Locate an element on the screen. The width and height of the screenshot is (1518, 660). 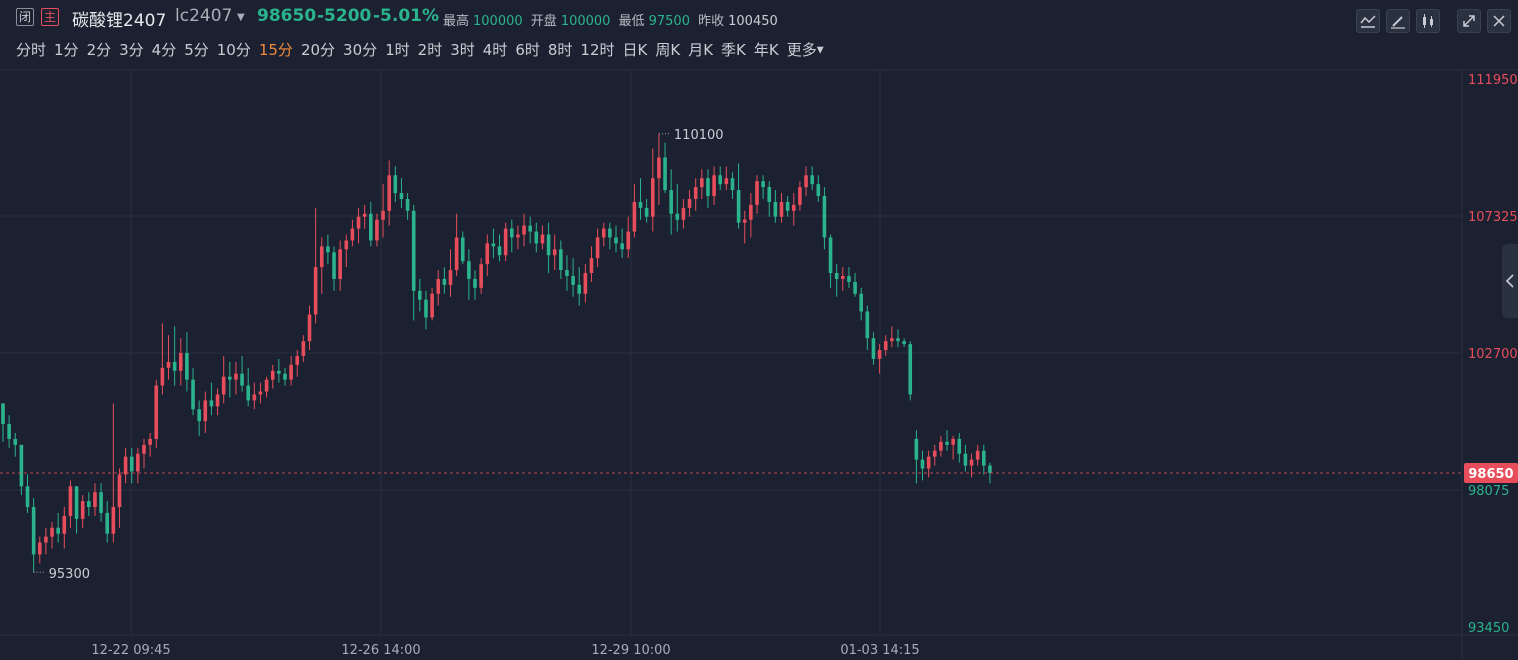
high-value: 100000 is located at coordinates (498, 21).